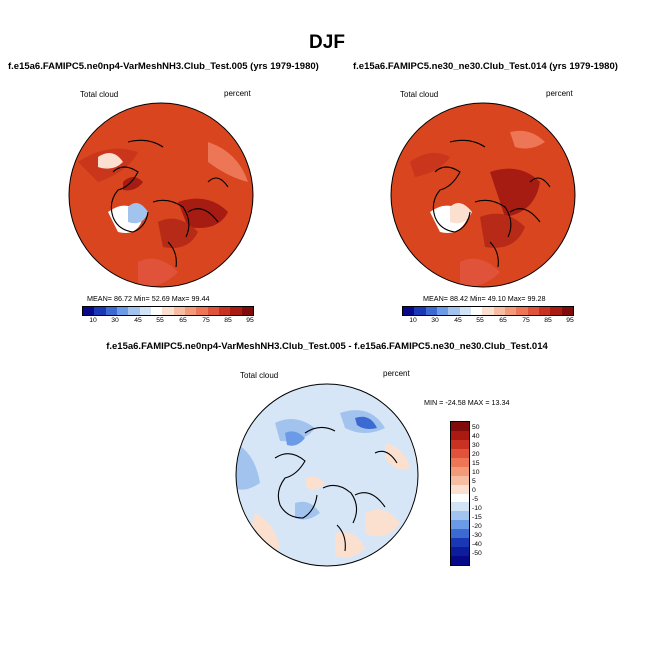  I want to click on diff-colorbar-tick: 5, so click(474, 481).